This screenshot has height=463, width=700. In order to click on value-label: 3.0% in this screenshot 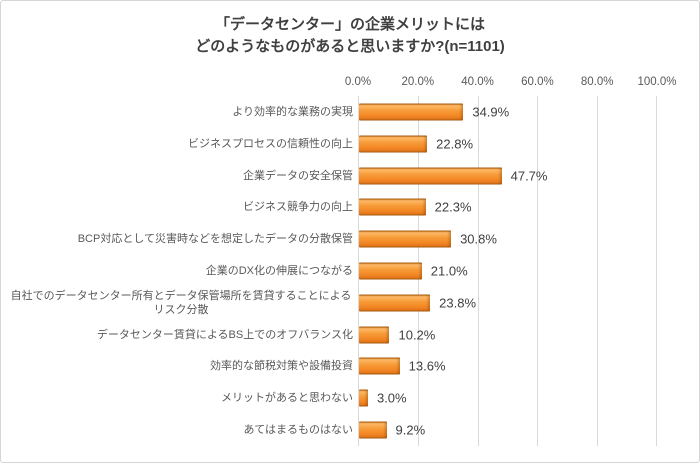, I will do `click(391, 398)`.